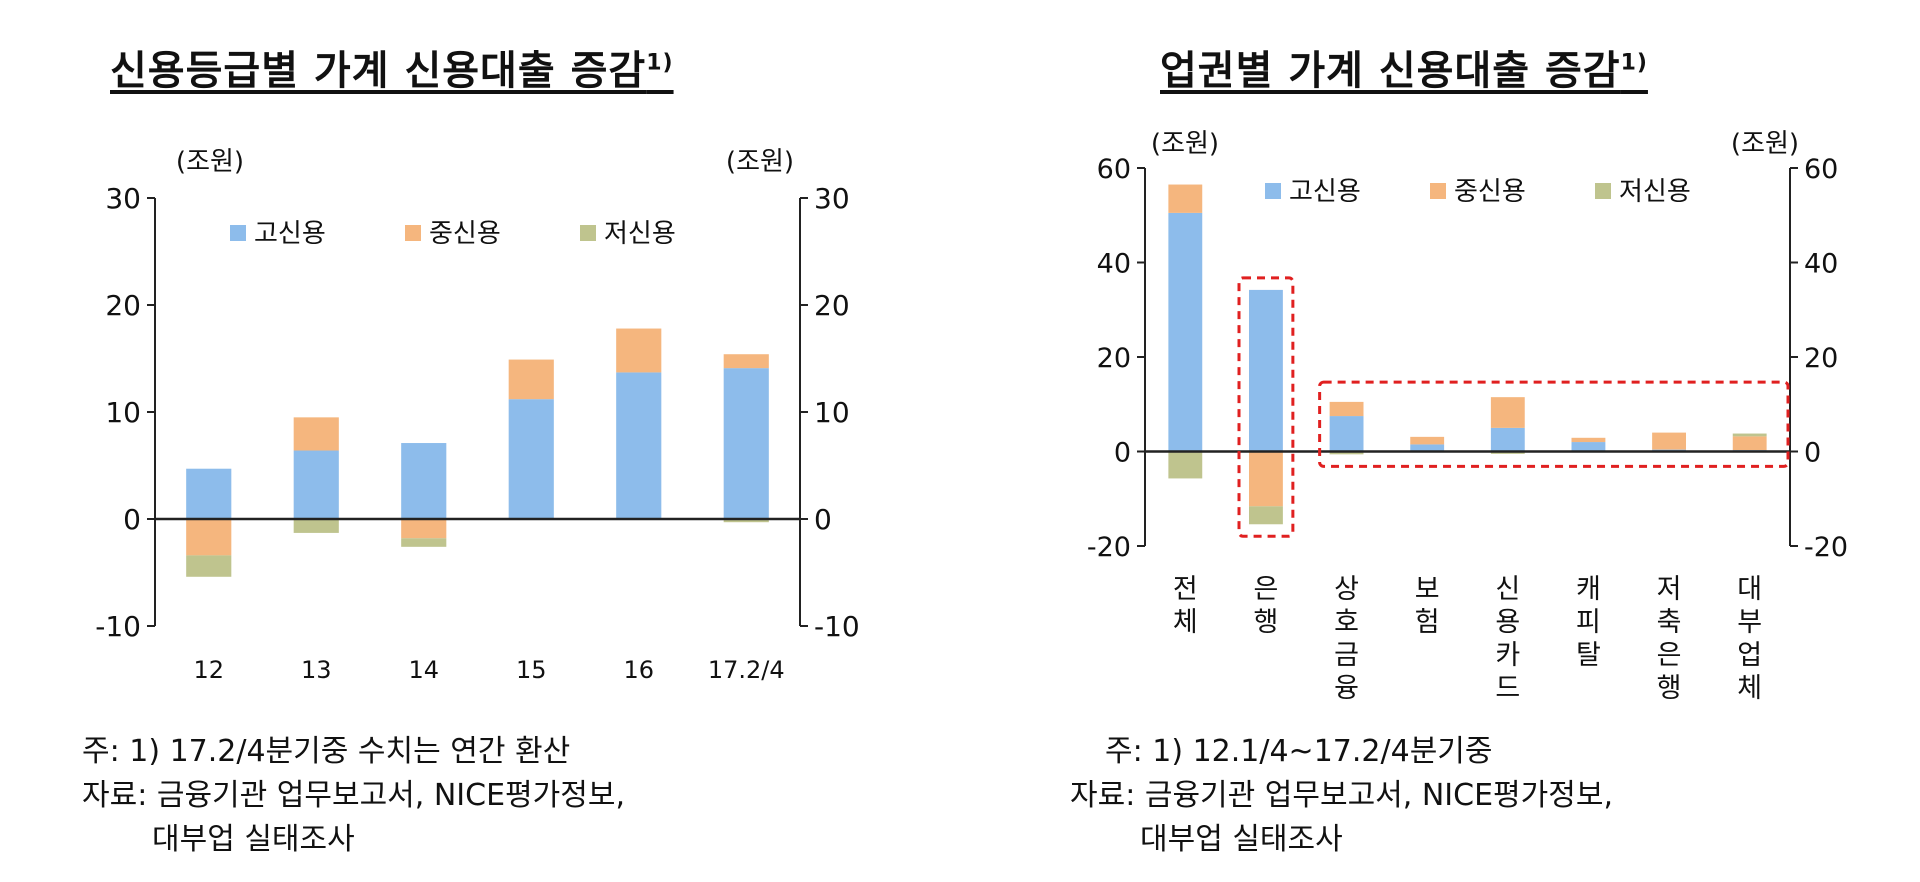 This screenshot has height=882, width=1920. Describe the element at coordinates (1826, 547) in the screenshot. I see `y-tick-label-right: -20` at that location.